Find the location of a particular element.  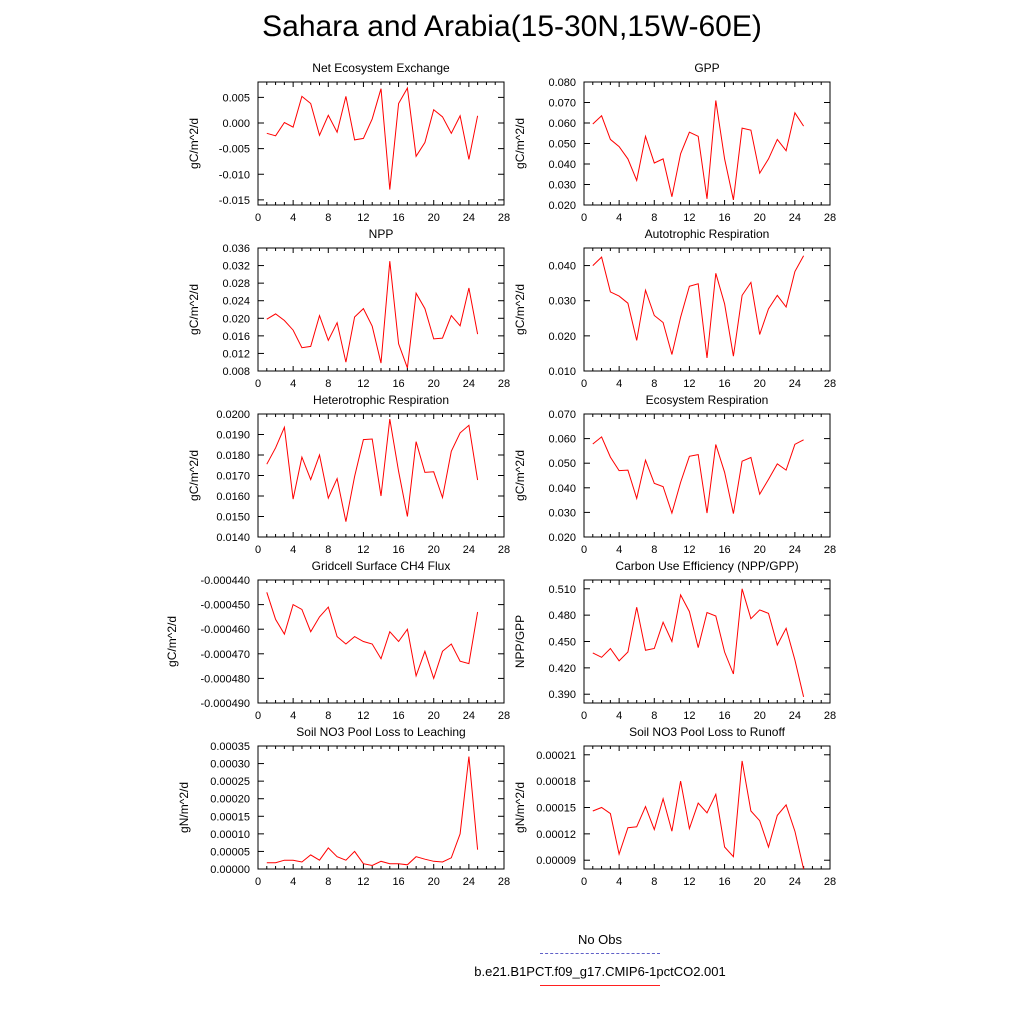

y-tick-label: 0.00000 is located at coordinates (230, 870).